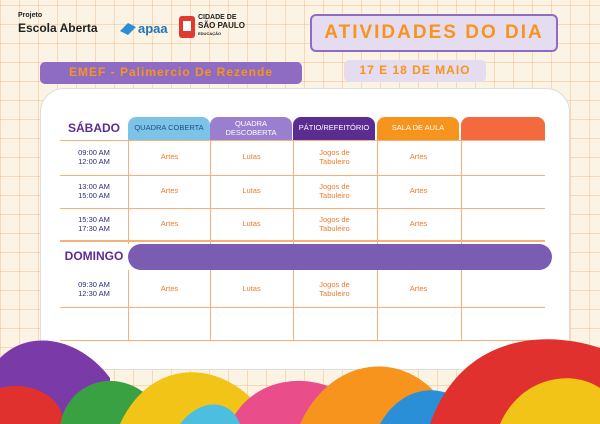 This screenshot has width=600, height=424. I want to click on time-start: 13:00 AM, so click(94, 186).